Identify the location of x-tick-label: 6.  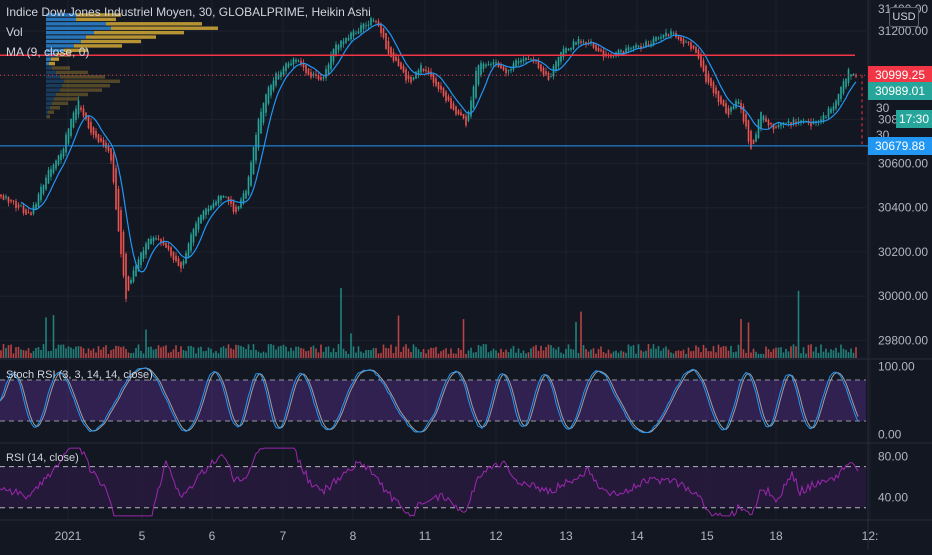
(212, 536).